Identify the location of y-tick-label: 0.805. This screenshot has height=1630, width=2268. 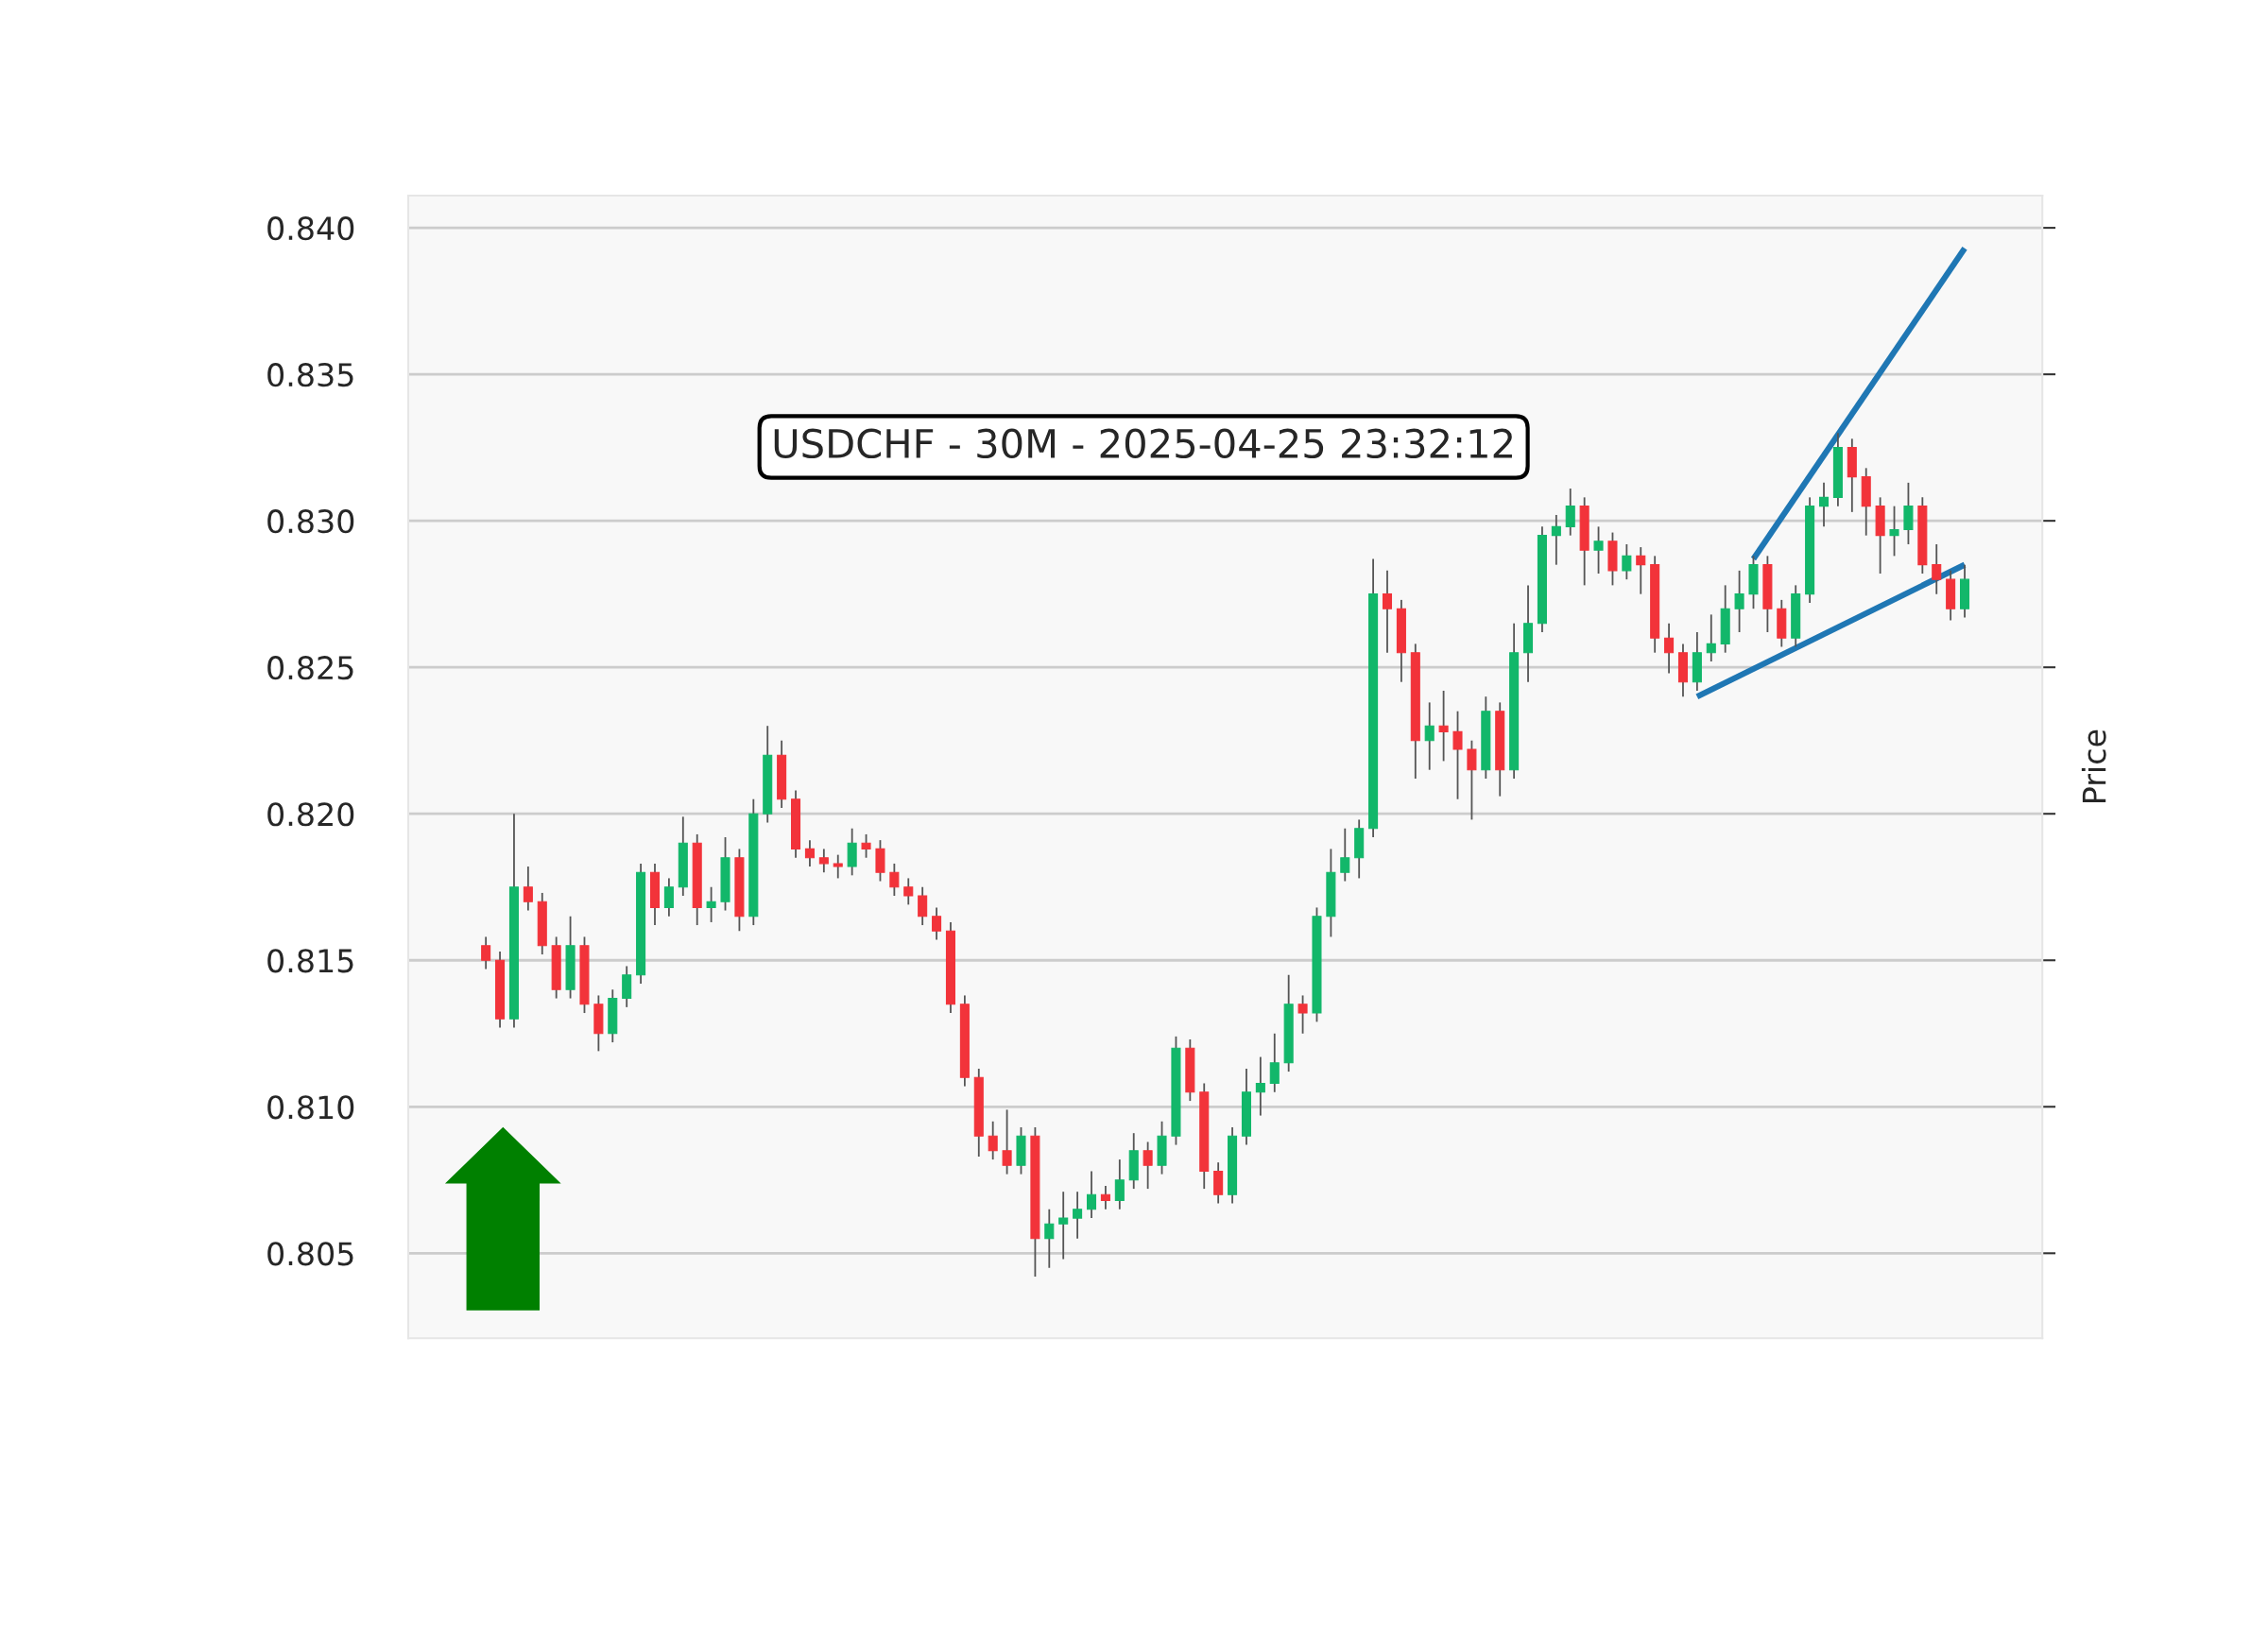
(310, 1254).